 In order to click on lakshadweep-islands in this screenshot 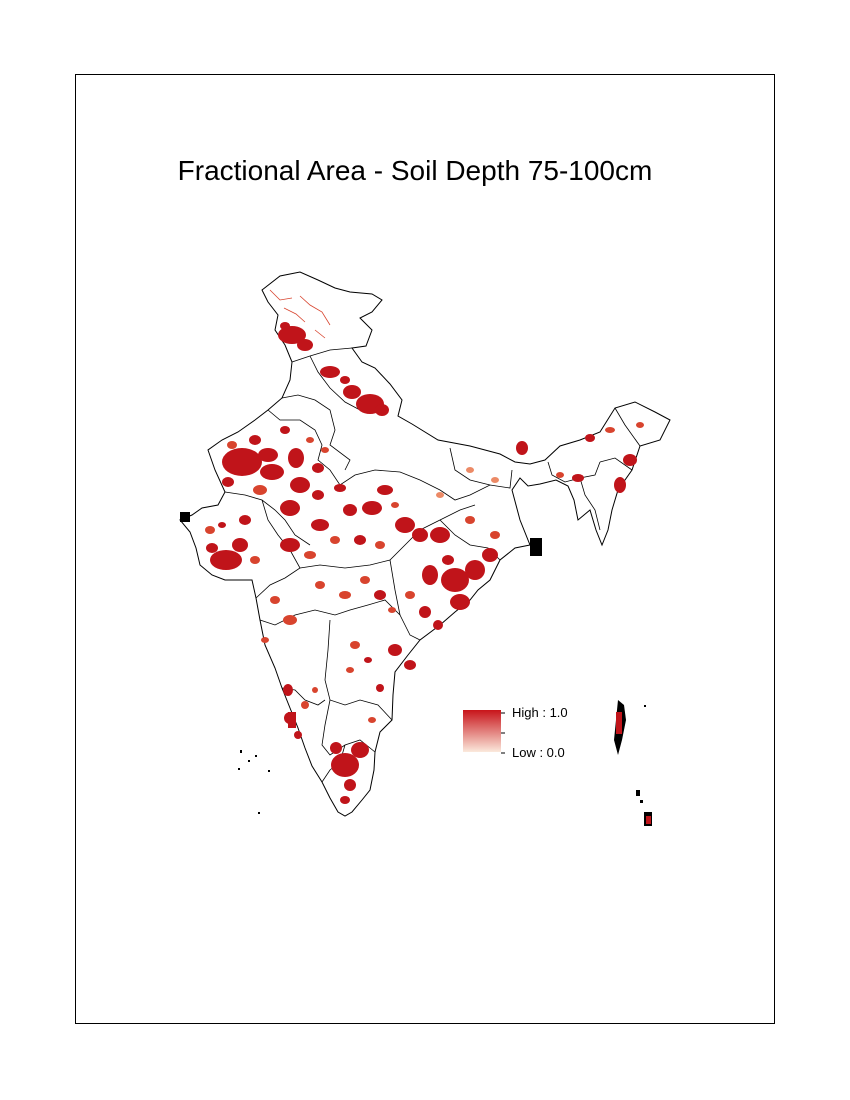, I will do `click(254, 782)`.